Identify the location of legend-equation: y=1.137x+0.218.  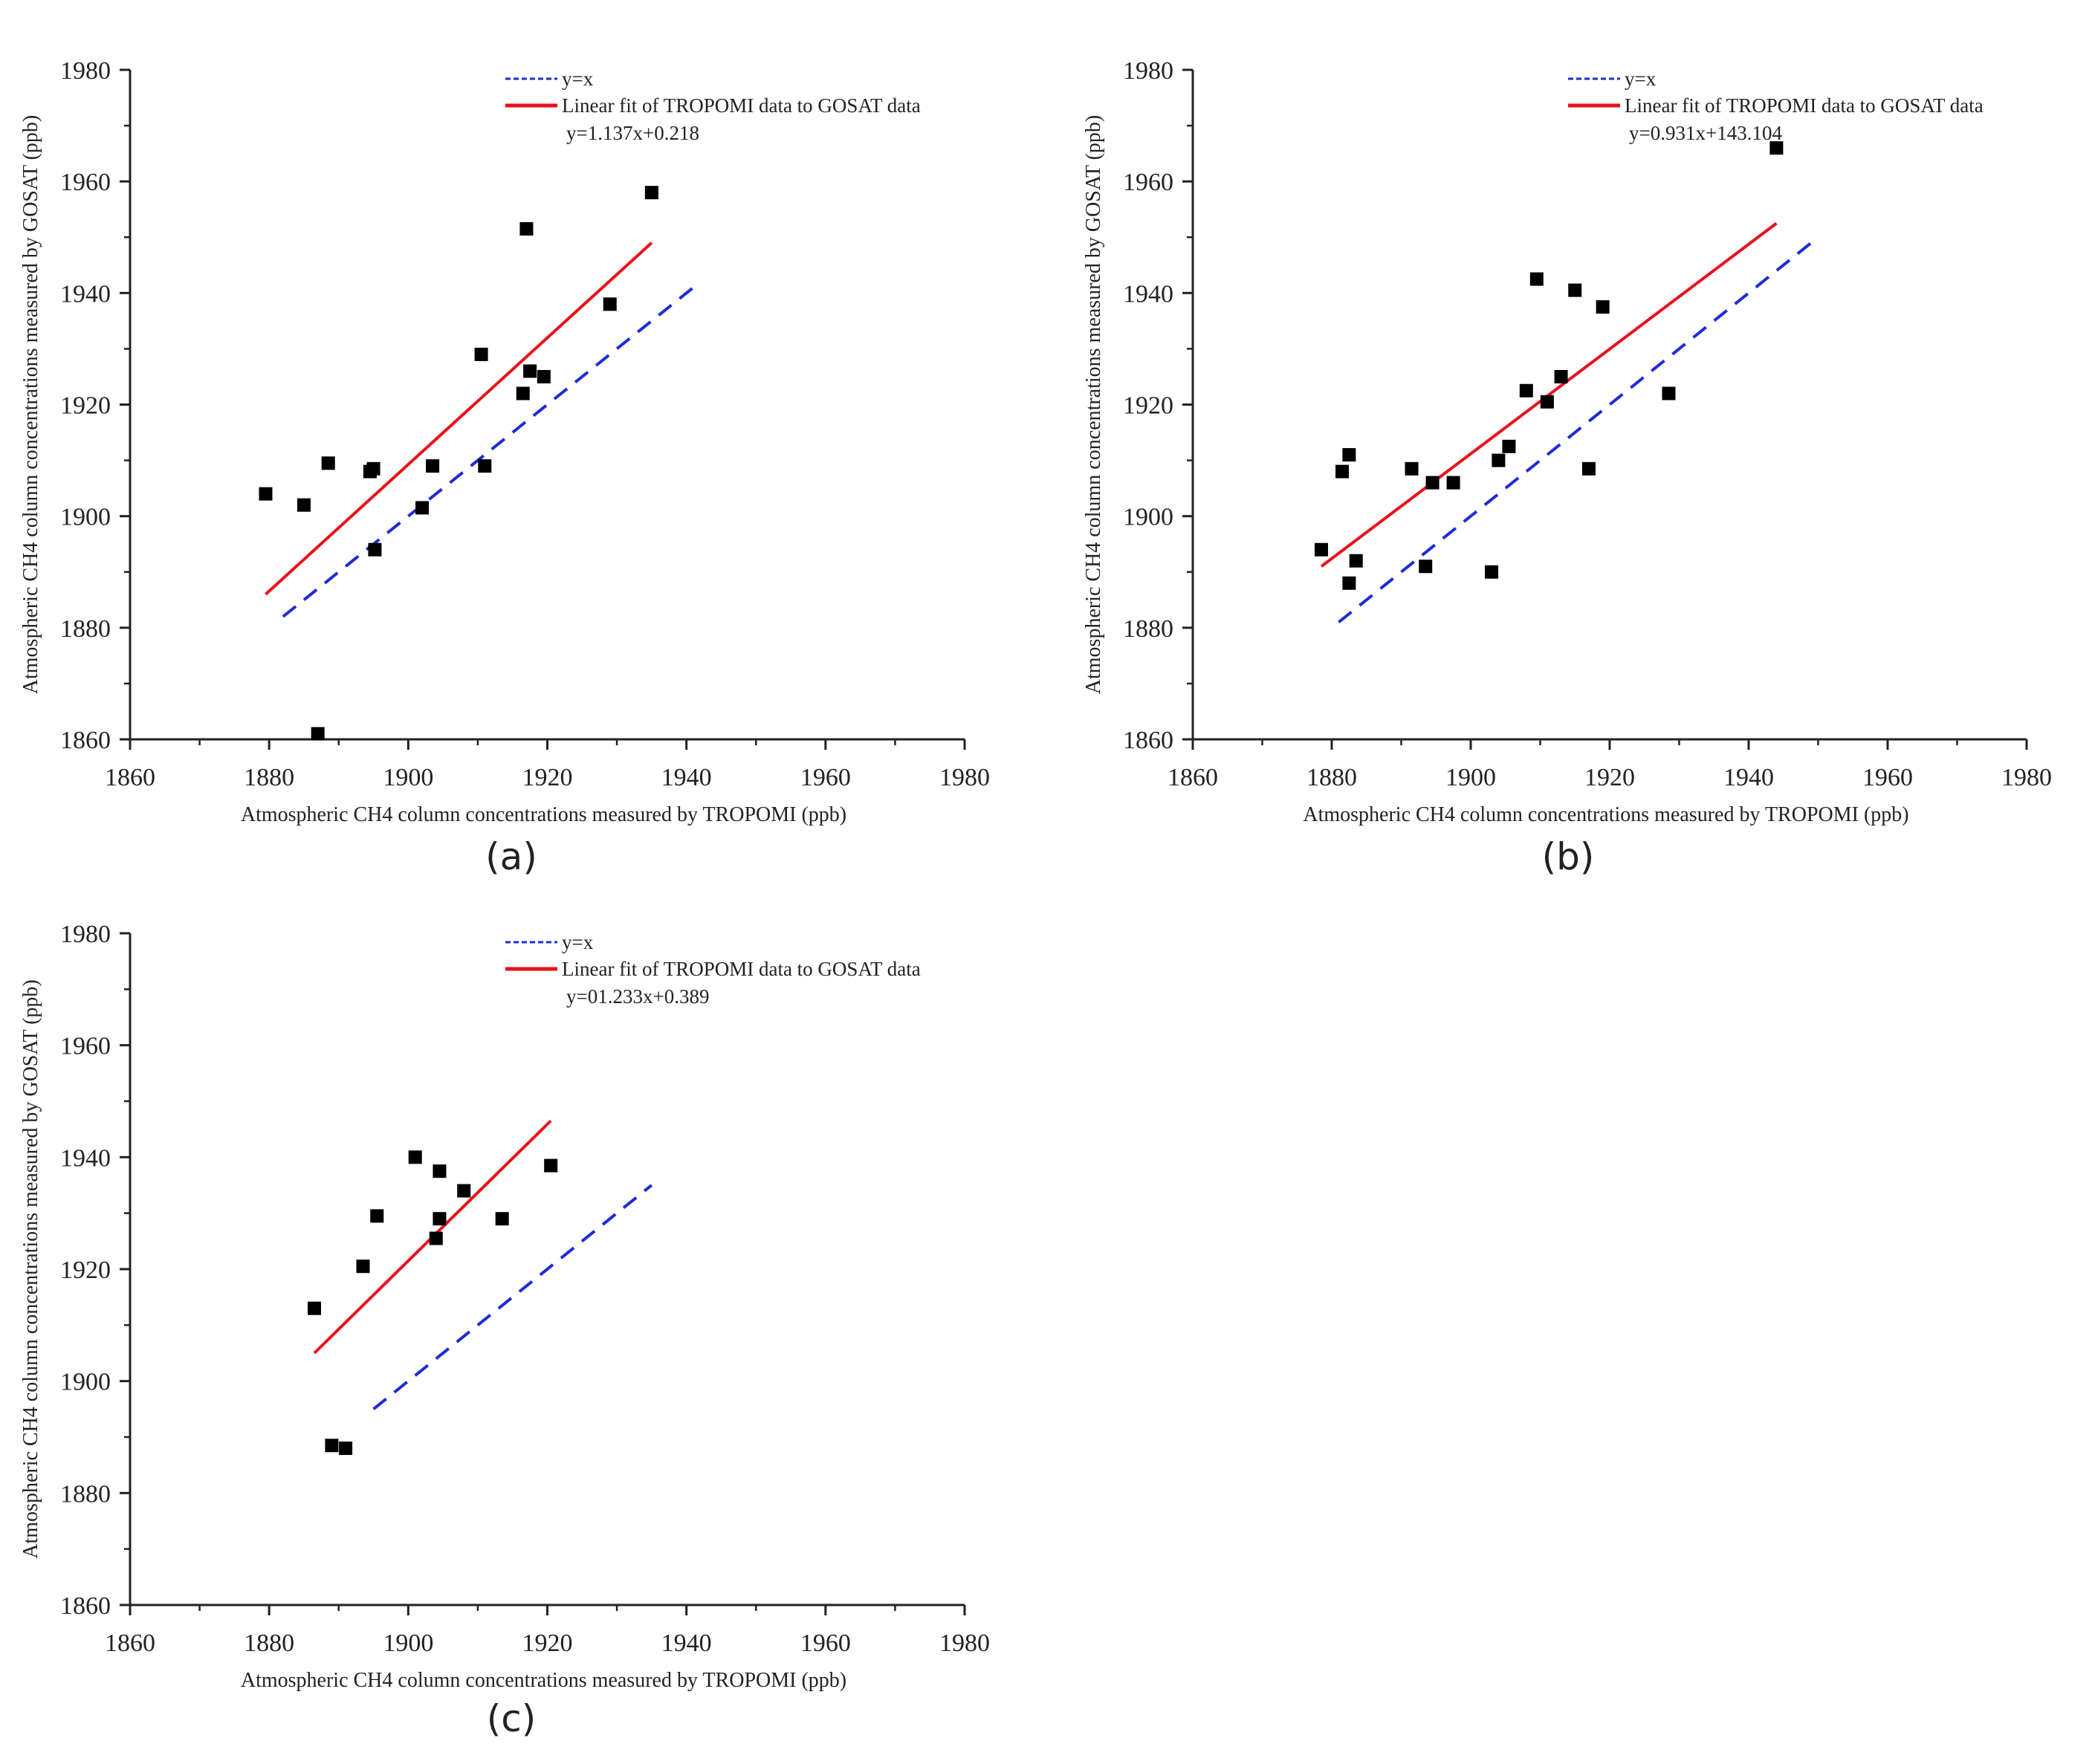
(632, 133).